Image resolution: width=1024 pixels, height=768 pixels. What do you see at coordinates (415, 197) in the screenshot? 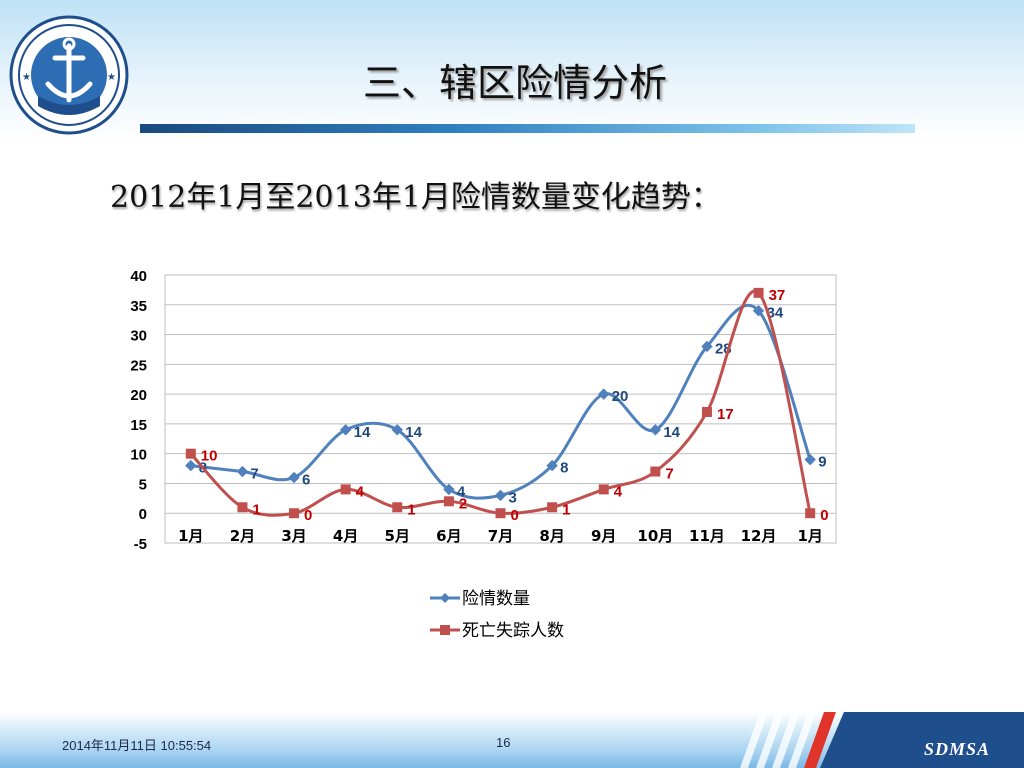
I see `chart-subtitle: 2012年1月至2013年1月险情数量变化趋势：` at bounding box center [415, 197].